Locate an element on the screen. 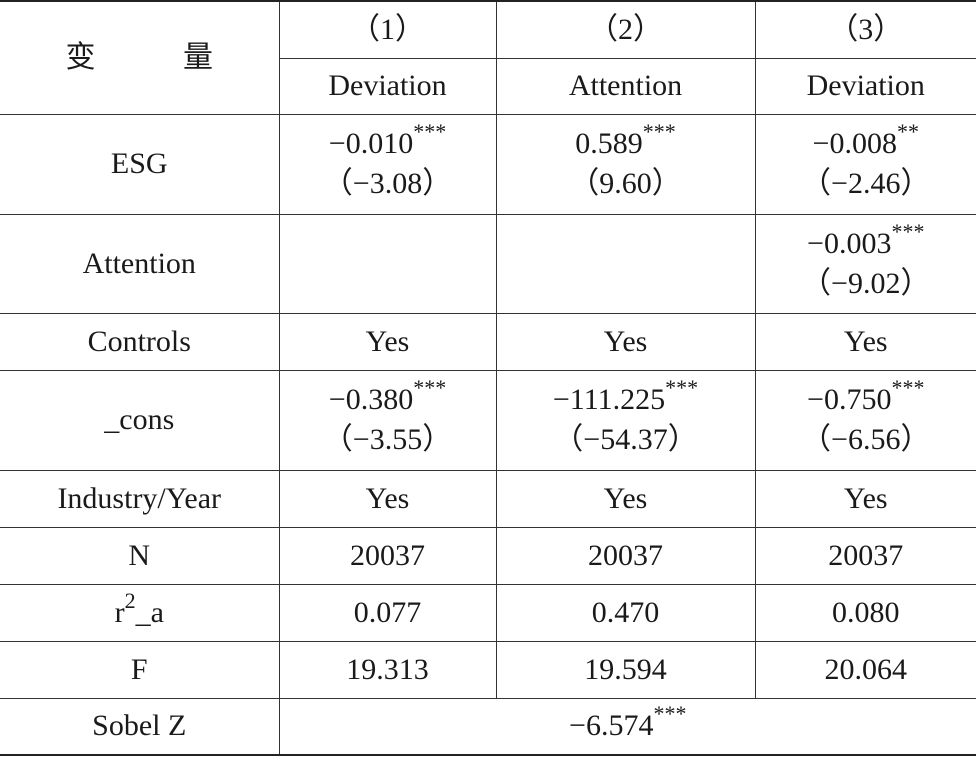  row-industry-year: Industry/Year Yes Yes Yes is located at coordinates (488, 498).